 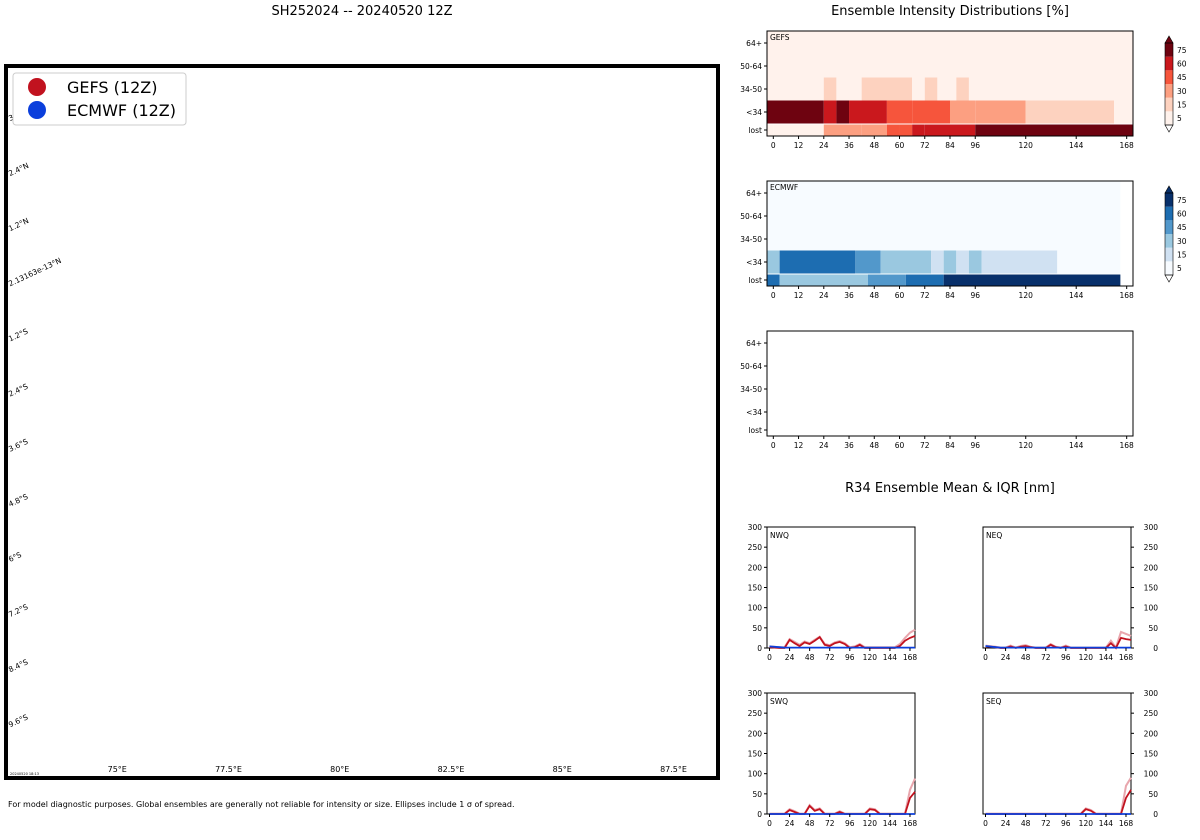 I want to click on y-tick-label: 200, so click(x=1151, y=733).